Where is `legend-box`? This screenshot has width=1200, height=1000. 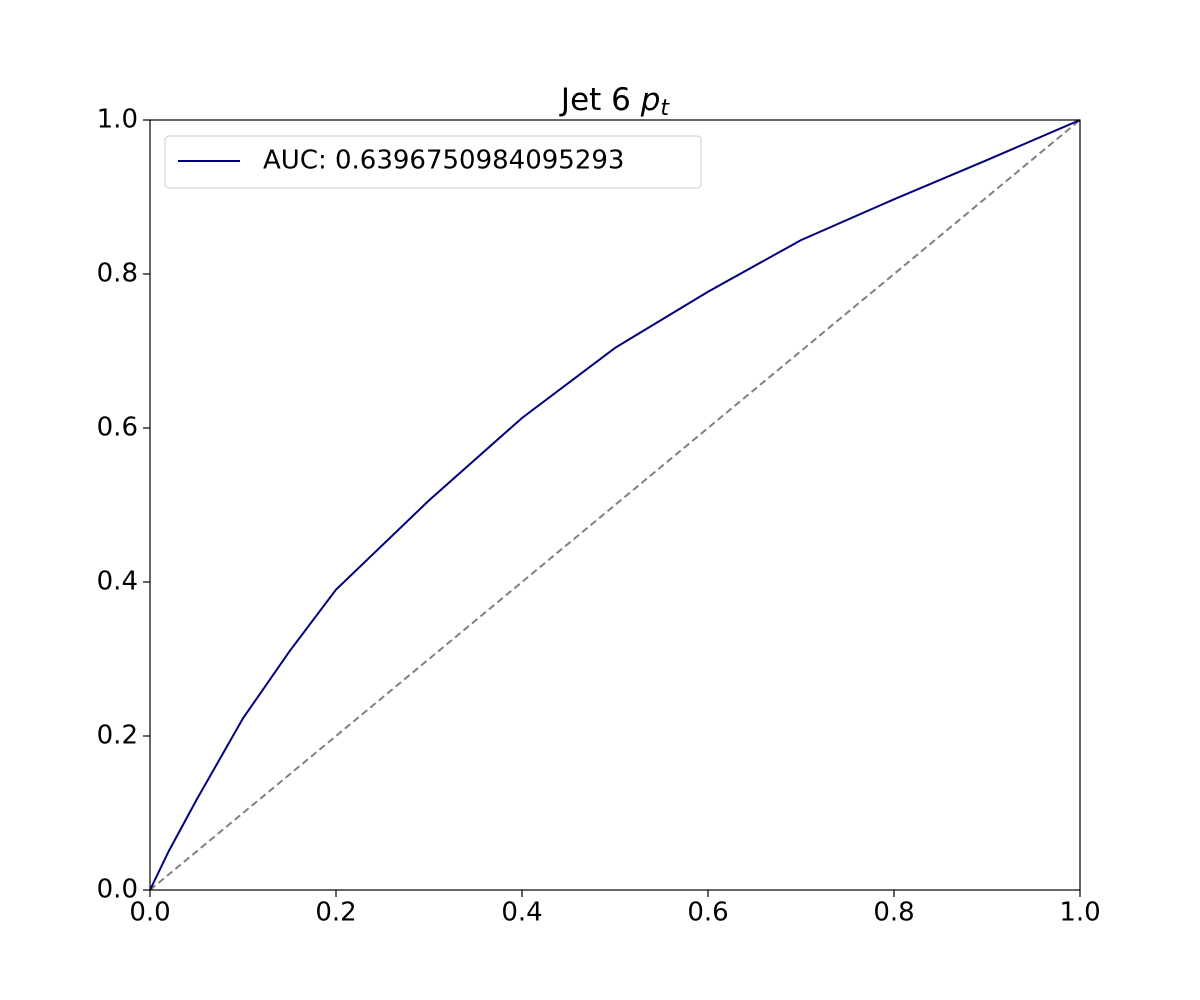
legend-box is located at coordinates (433, 162).